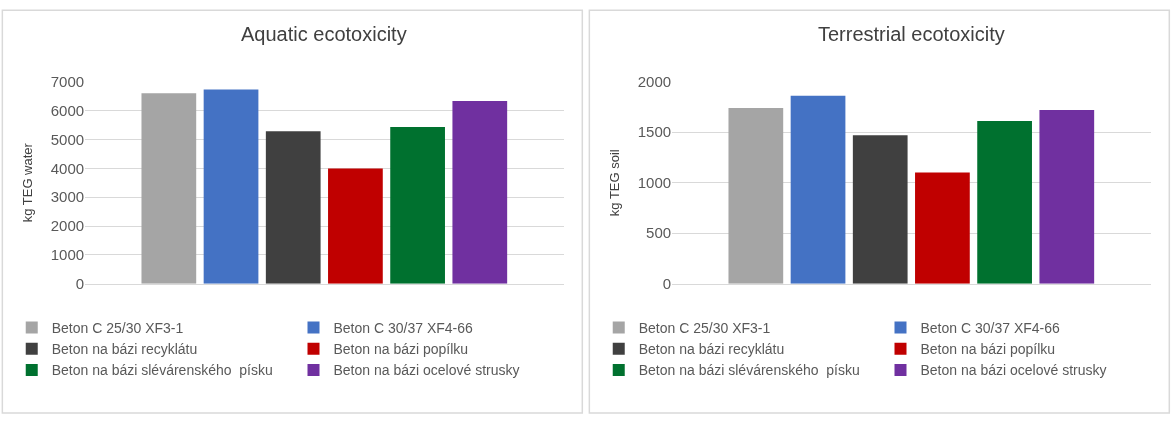 The image size is (1174, 421). What do you see at coordinates (654, 132) in the screenshot?
I see `y-tick-label: 1500` at bounding box center [654, 132].